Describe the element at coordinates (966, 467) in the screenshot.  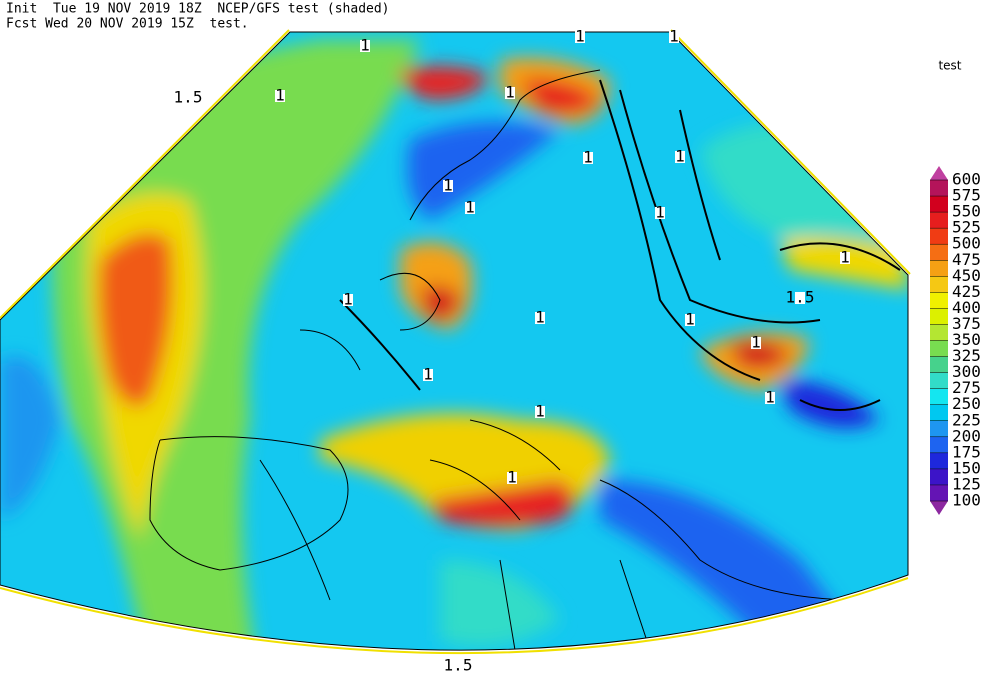
I see `colorbar-label: 150` at that location.